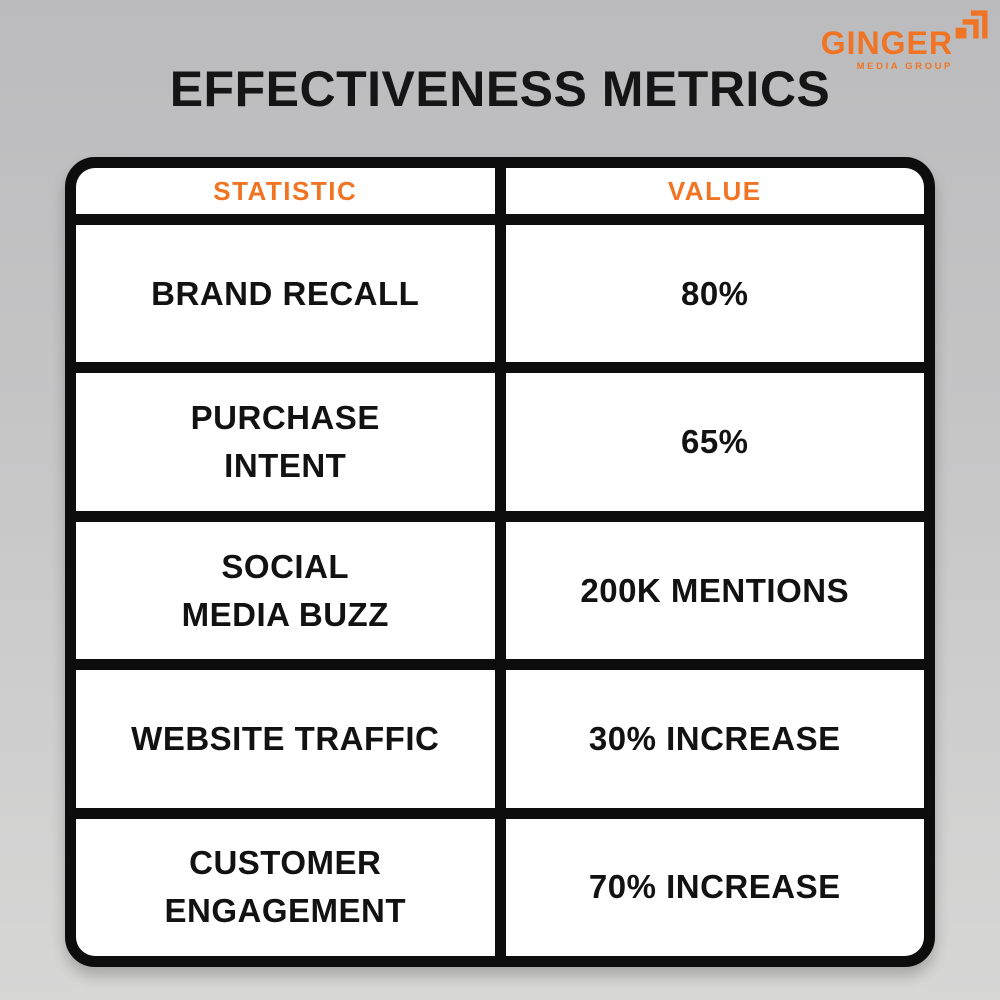  I want to click on table-row: CUSTOMER ENGAGEMENT 70% INCREASE, so click(500, 881).